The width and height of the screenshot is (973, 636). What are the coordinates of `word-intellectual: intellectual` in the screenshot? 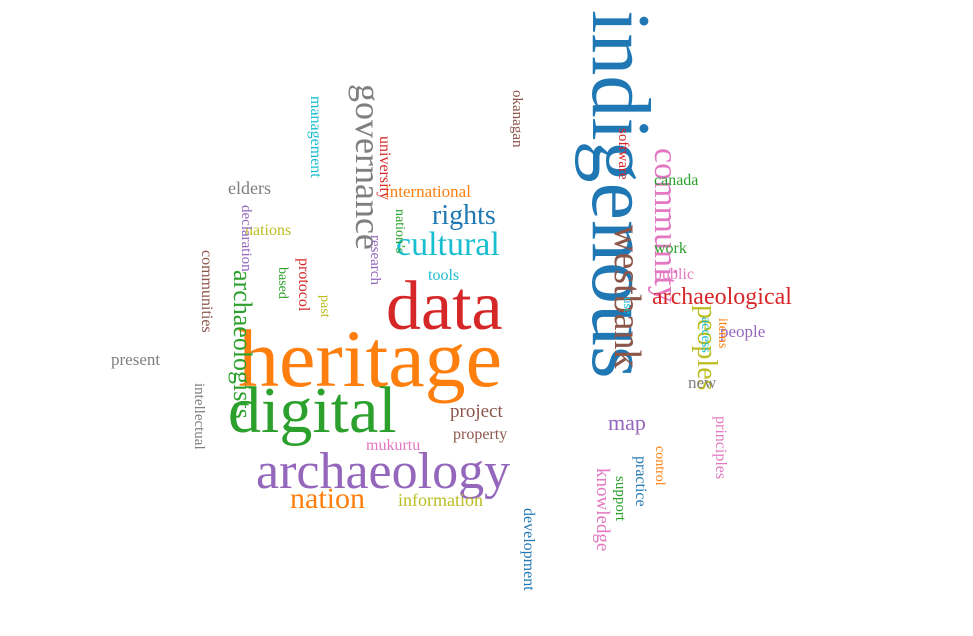 It's located at (199, 416).